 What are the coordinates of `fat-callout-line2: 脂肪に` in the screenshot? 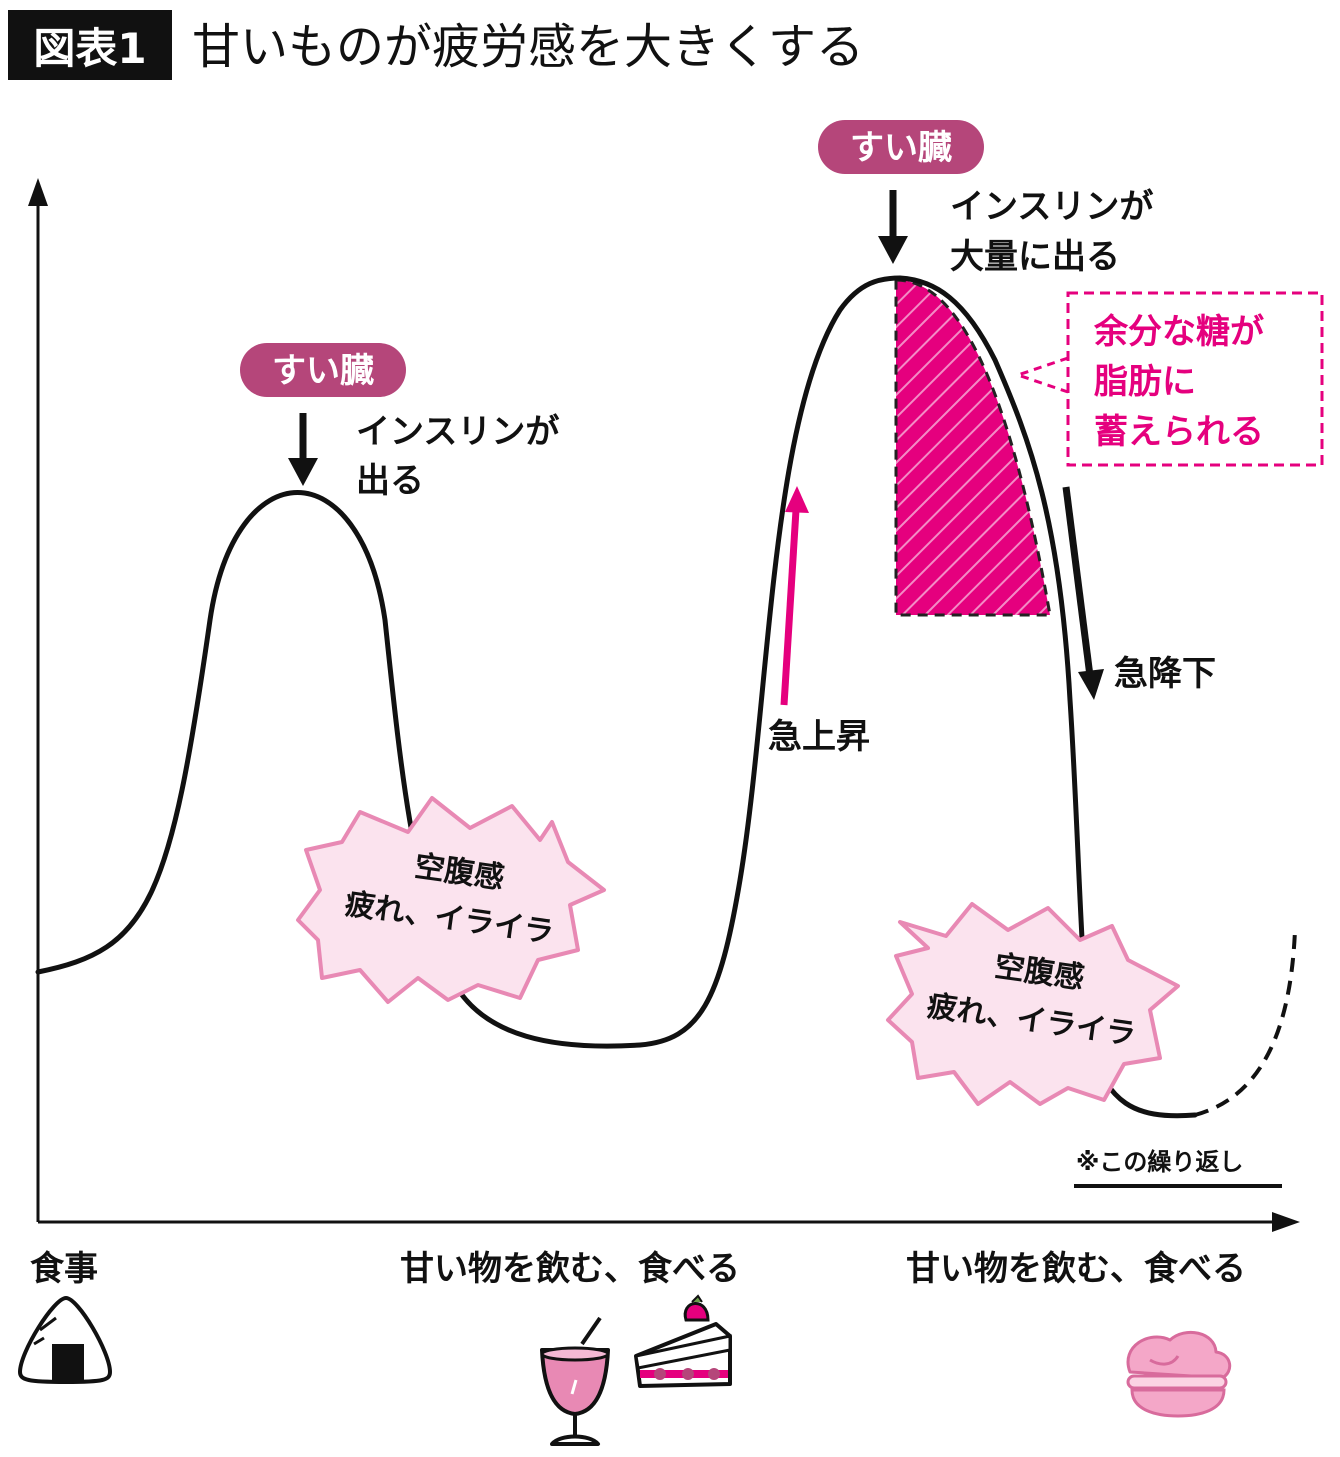 It's located at (1145, 382).